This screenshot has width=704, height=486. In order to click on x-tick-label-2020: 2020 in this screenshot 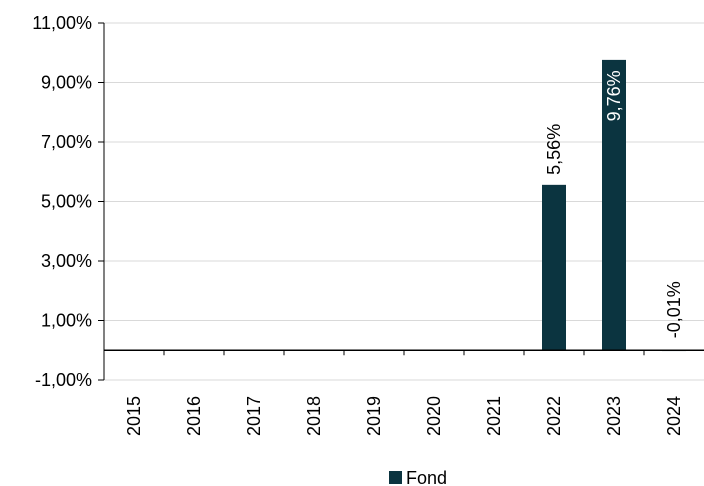, I will do `click(434, 416)`.